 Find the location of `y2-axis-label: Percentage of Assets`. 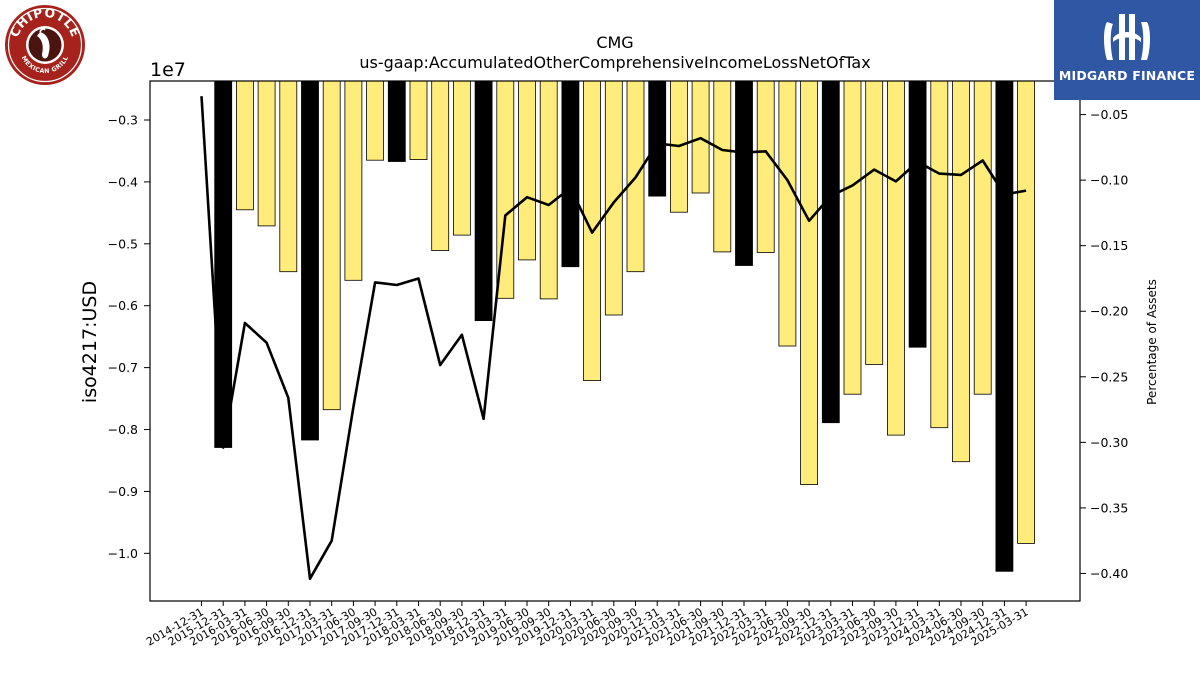

y2-axis-label: Percentage of Assets is located at coordinates (1152, 342).